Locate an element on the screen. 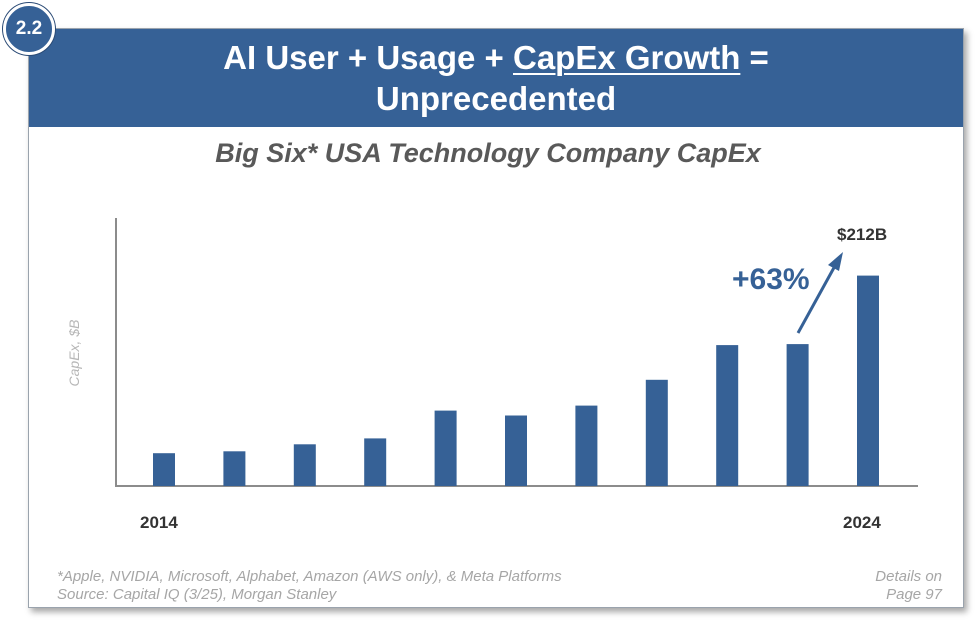 The height and width of the screenshot is (624, 976). details-line-2: Page 97 is located at coordinates (914, 594).